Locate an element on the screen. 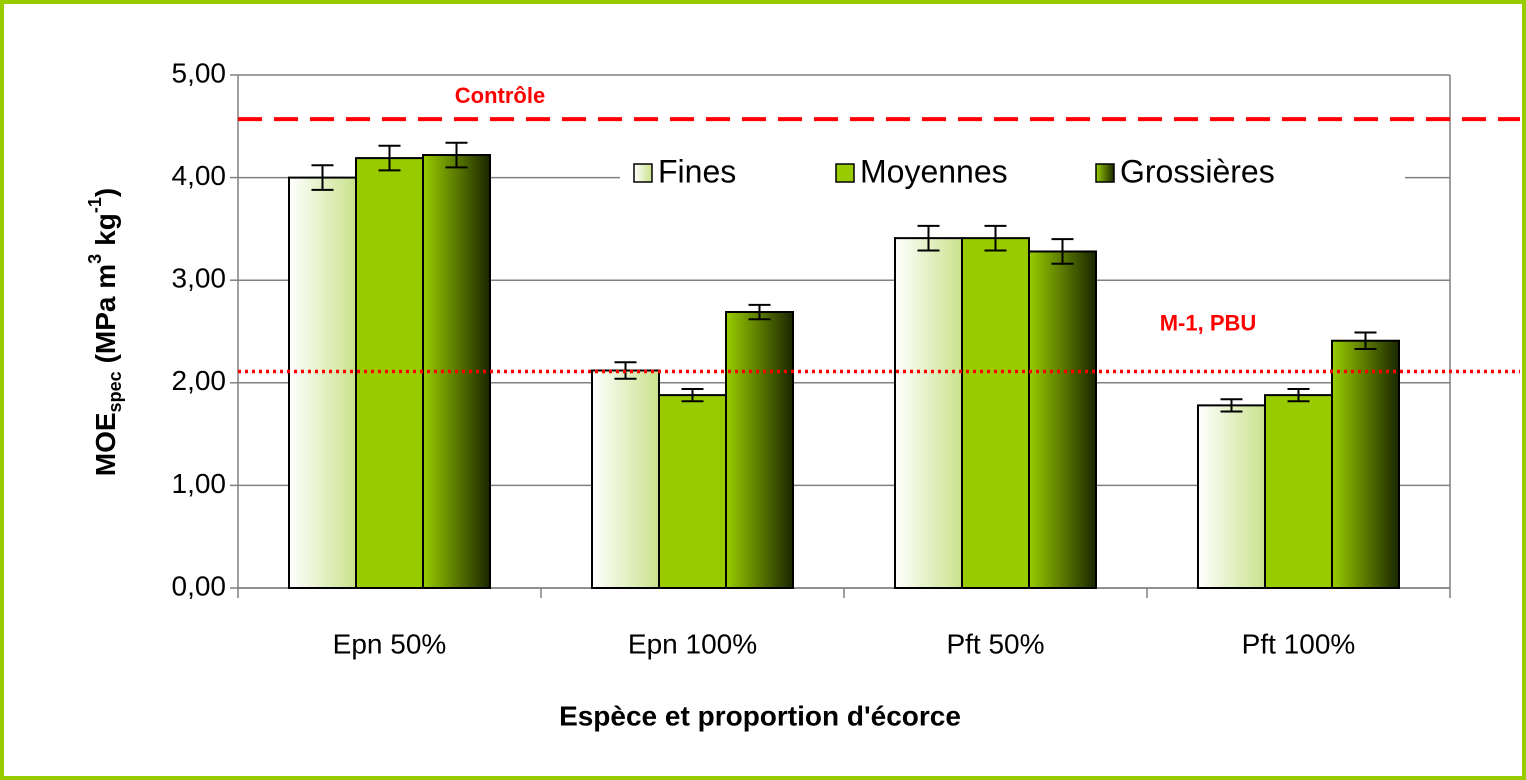 The height and width of the screenshot is (780, 1526). y-title-sup: 3 is located at coordinates (95, 259).